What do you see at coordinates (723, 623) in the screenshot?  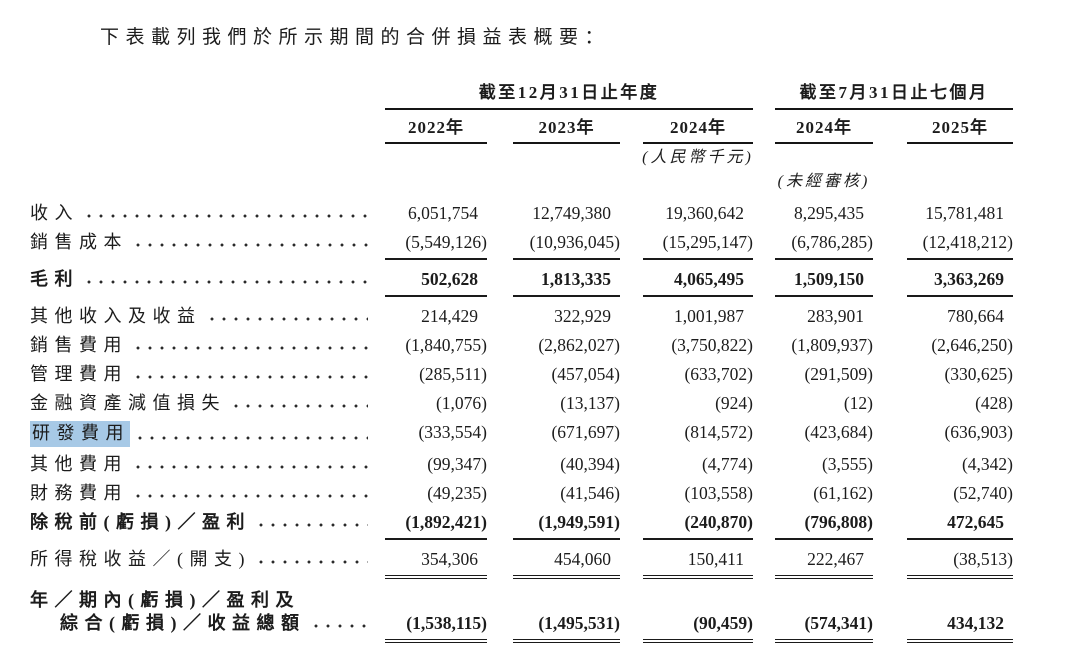 I see `value-text: (90,459)` at bounding box center [723, 623].